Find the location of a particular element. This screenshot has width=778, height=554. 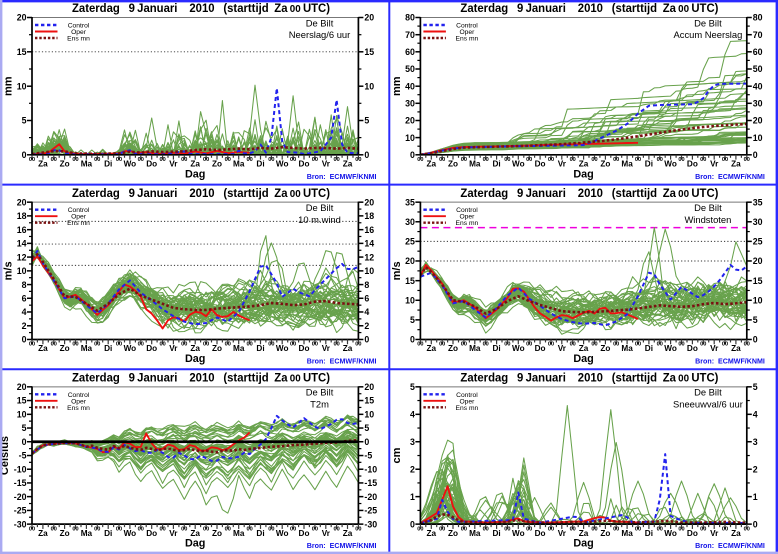

svg-text: 70 is located at coordinates (758, 35).